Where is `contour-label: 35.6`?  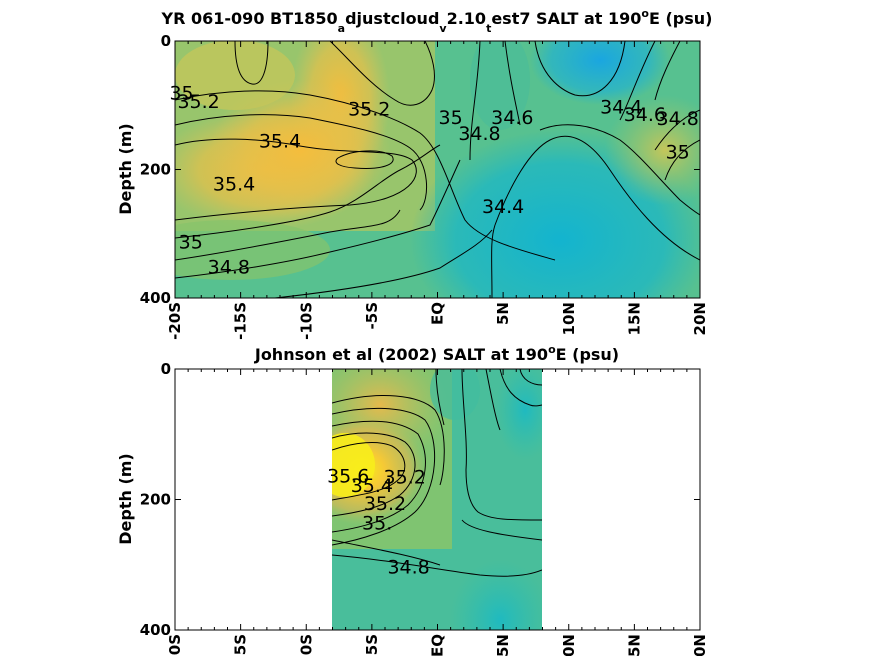 contour-label: 35.6 is located at coordinates (348, 476).